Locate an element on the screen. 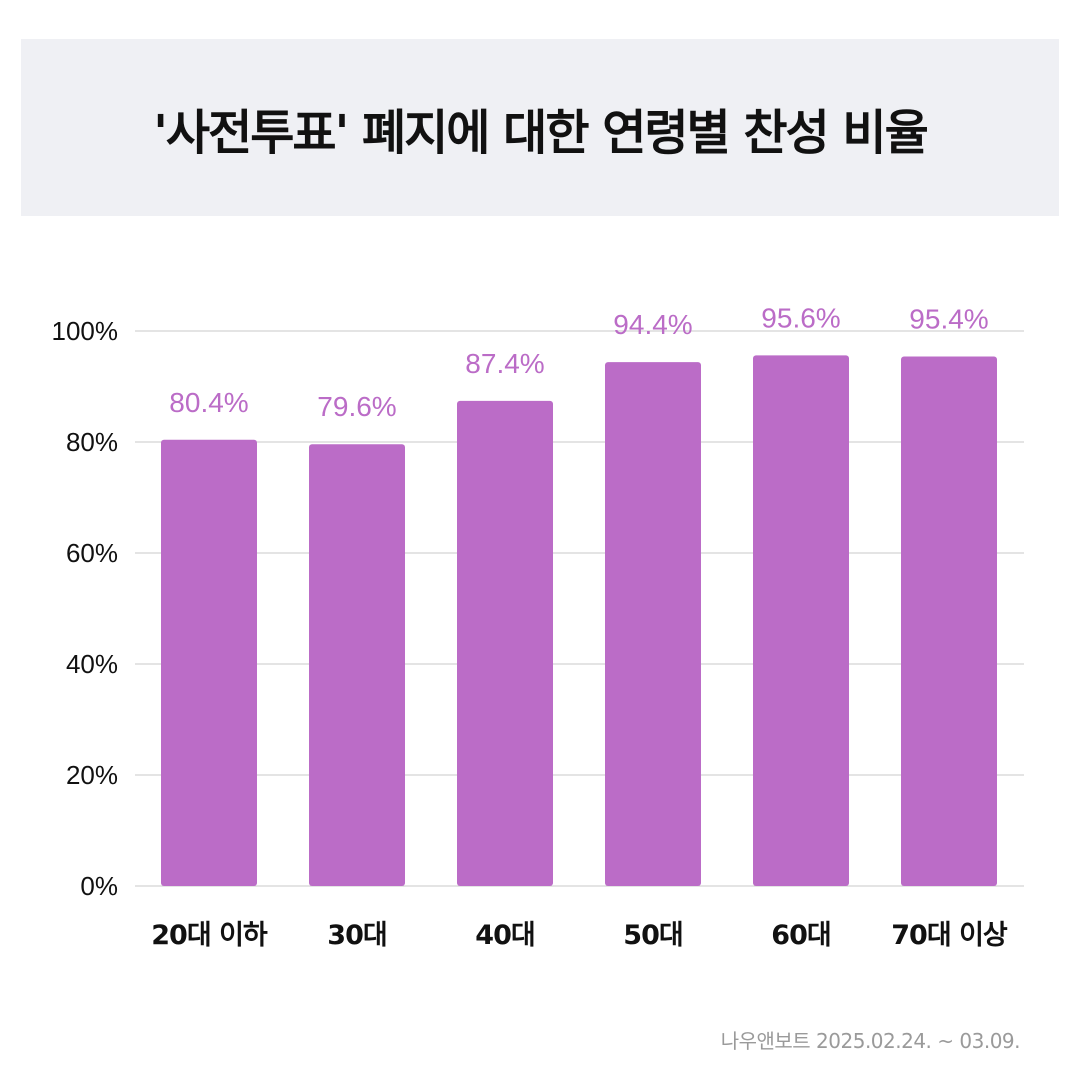 Image resolution: width=1080 pixels, height=1080 pixels. x-tick-label: 30대 is located at coordinates (356, 935).